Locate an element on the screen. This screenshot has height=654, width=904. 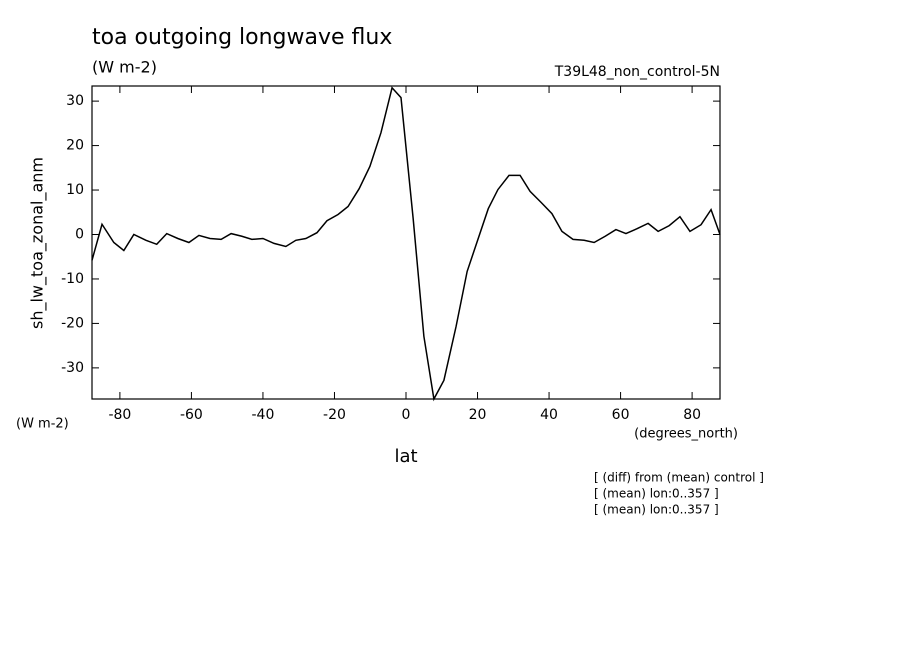
x-tick-label: -40 is located at coordinates (263, 415).